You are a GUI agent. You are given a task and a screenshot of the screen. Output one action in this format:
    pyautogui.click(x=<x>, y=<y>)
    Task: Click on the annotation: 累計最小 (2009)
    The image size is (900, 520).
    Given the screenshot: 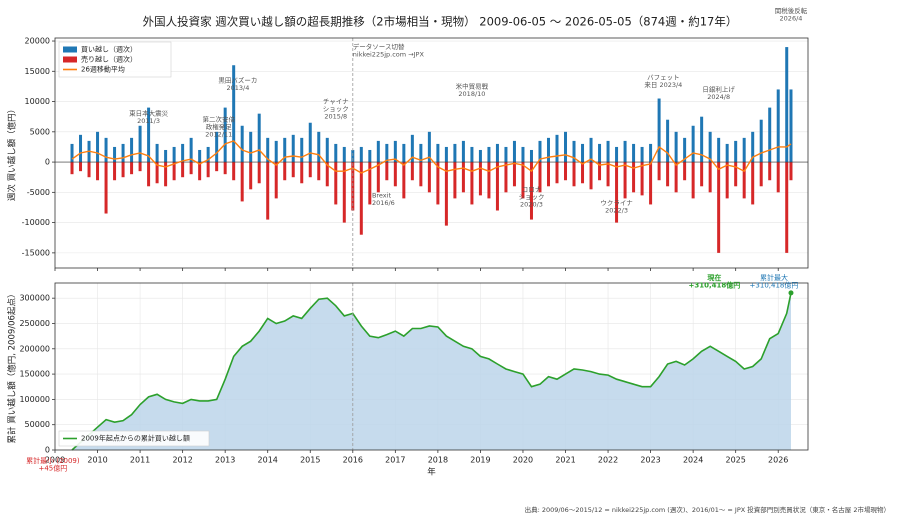 What is the action you would take?
    pyautogui.click(x=53, y=460)
    